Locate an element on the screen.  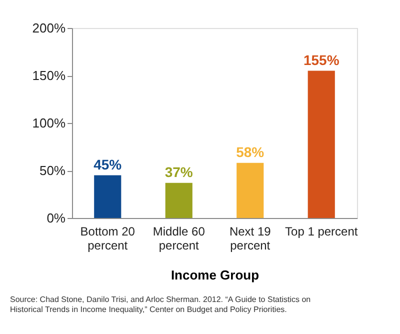
data-label: 45% is located at coordinates (108, 164).